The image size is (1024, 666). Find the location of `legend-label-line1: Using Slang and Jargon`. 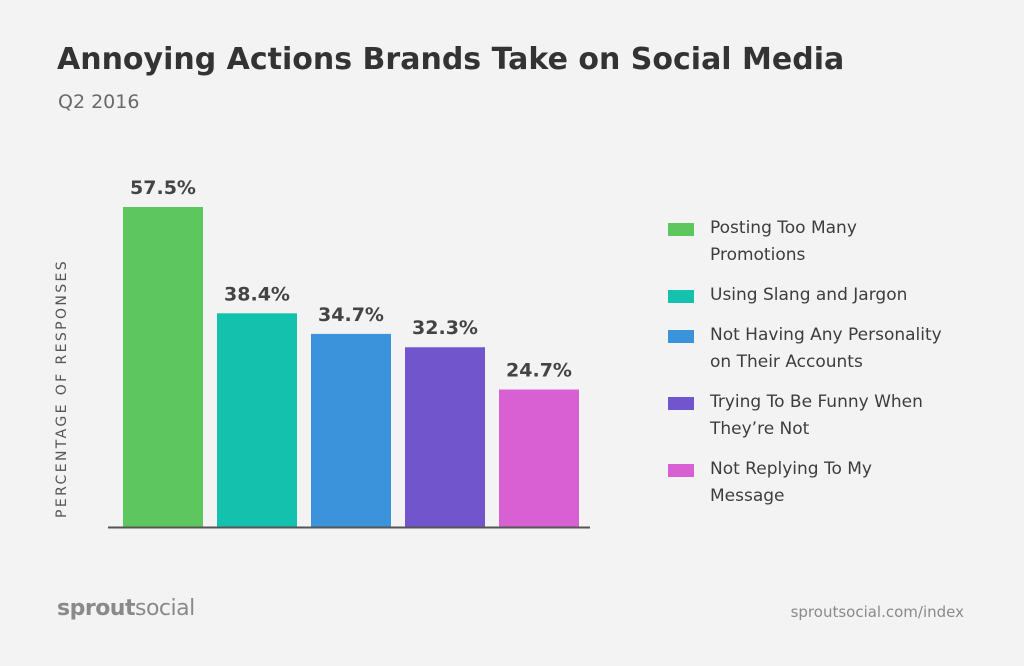

legend-label-line1: Using Slang and Jargon is located at coordinates (809, 295).